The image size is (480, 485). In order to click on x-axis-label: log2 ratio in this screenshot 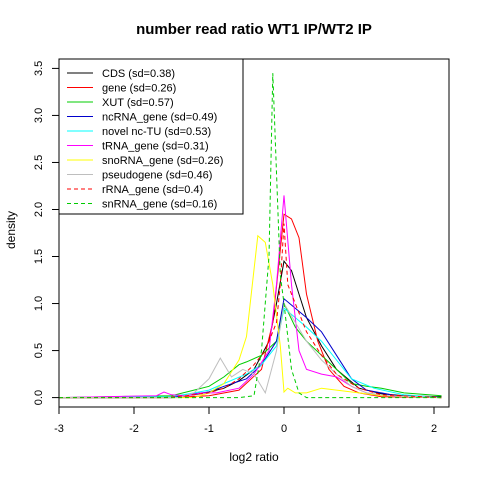, I will do `click(254, 457)`.